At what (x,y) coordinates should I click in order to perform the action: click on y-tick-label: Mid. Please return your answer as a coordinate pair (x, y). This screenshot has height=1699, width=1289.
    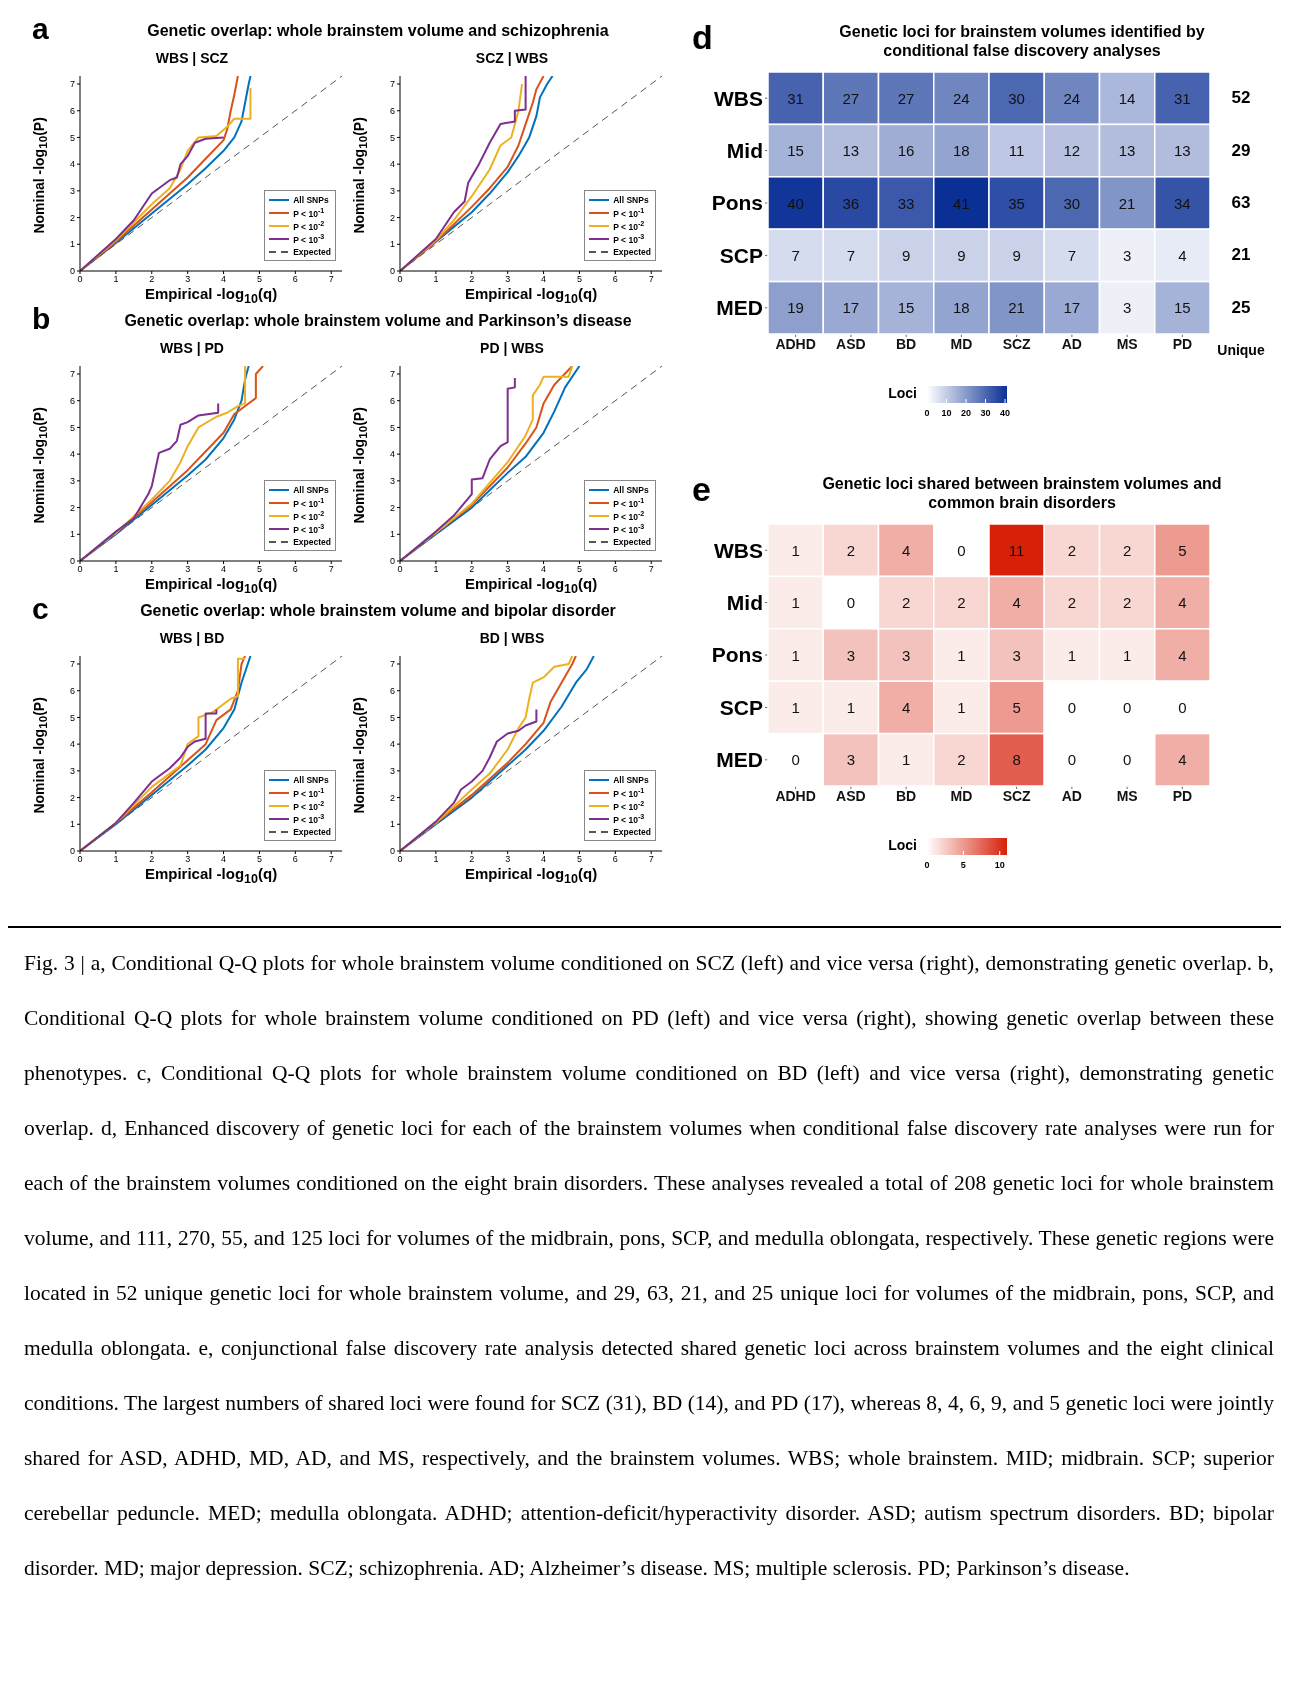
    Looking at the image, I should click on (744, 603).